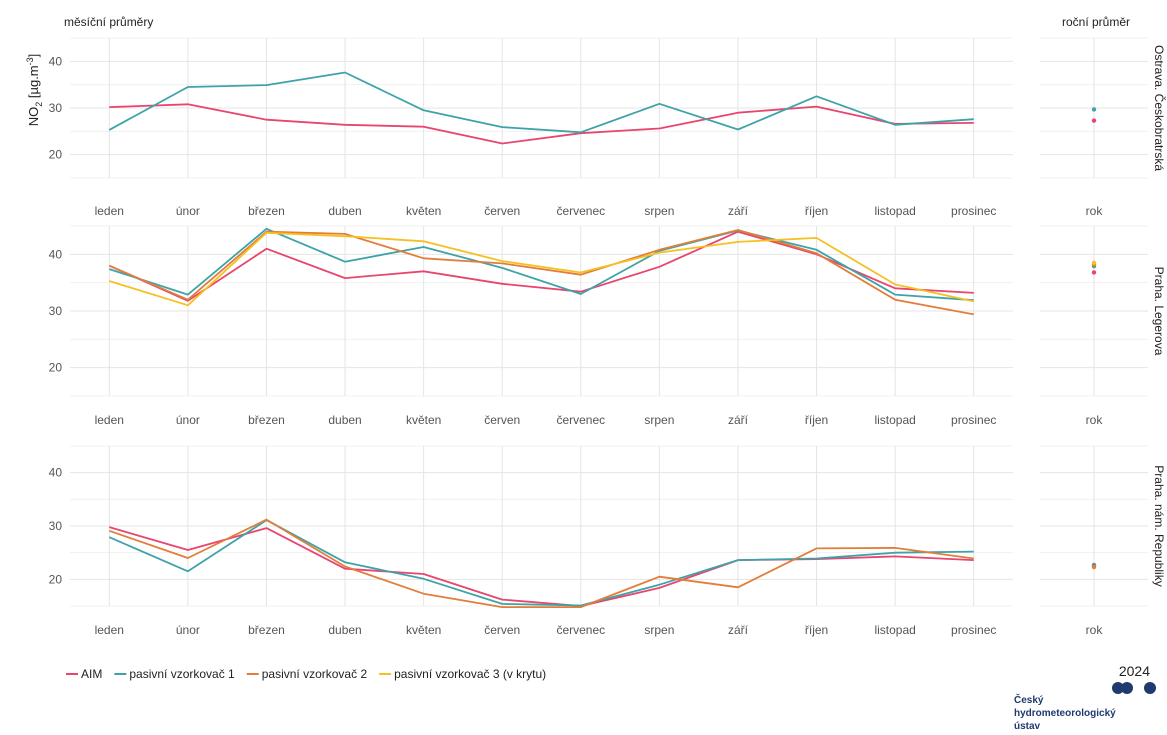  What do you see at coordinates (1096, 22) in the screenshot?
I see `header-annual-label: roční průměr` at bounding box center [1096, 22].